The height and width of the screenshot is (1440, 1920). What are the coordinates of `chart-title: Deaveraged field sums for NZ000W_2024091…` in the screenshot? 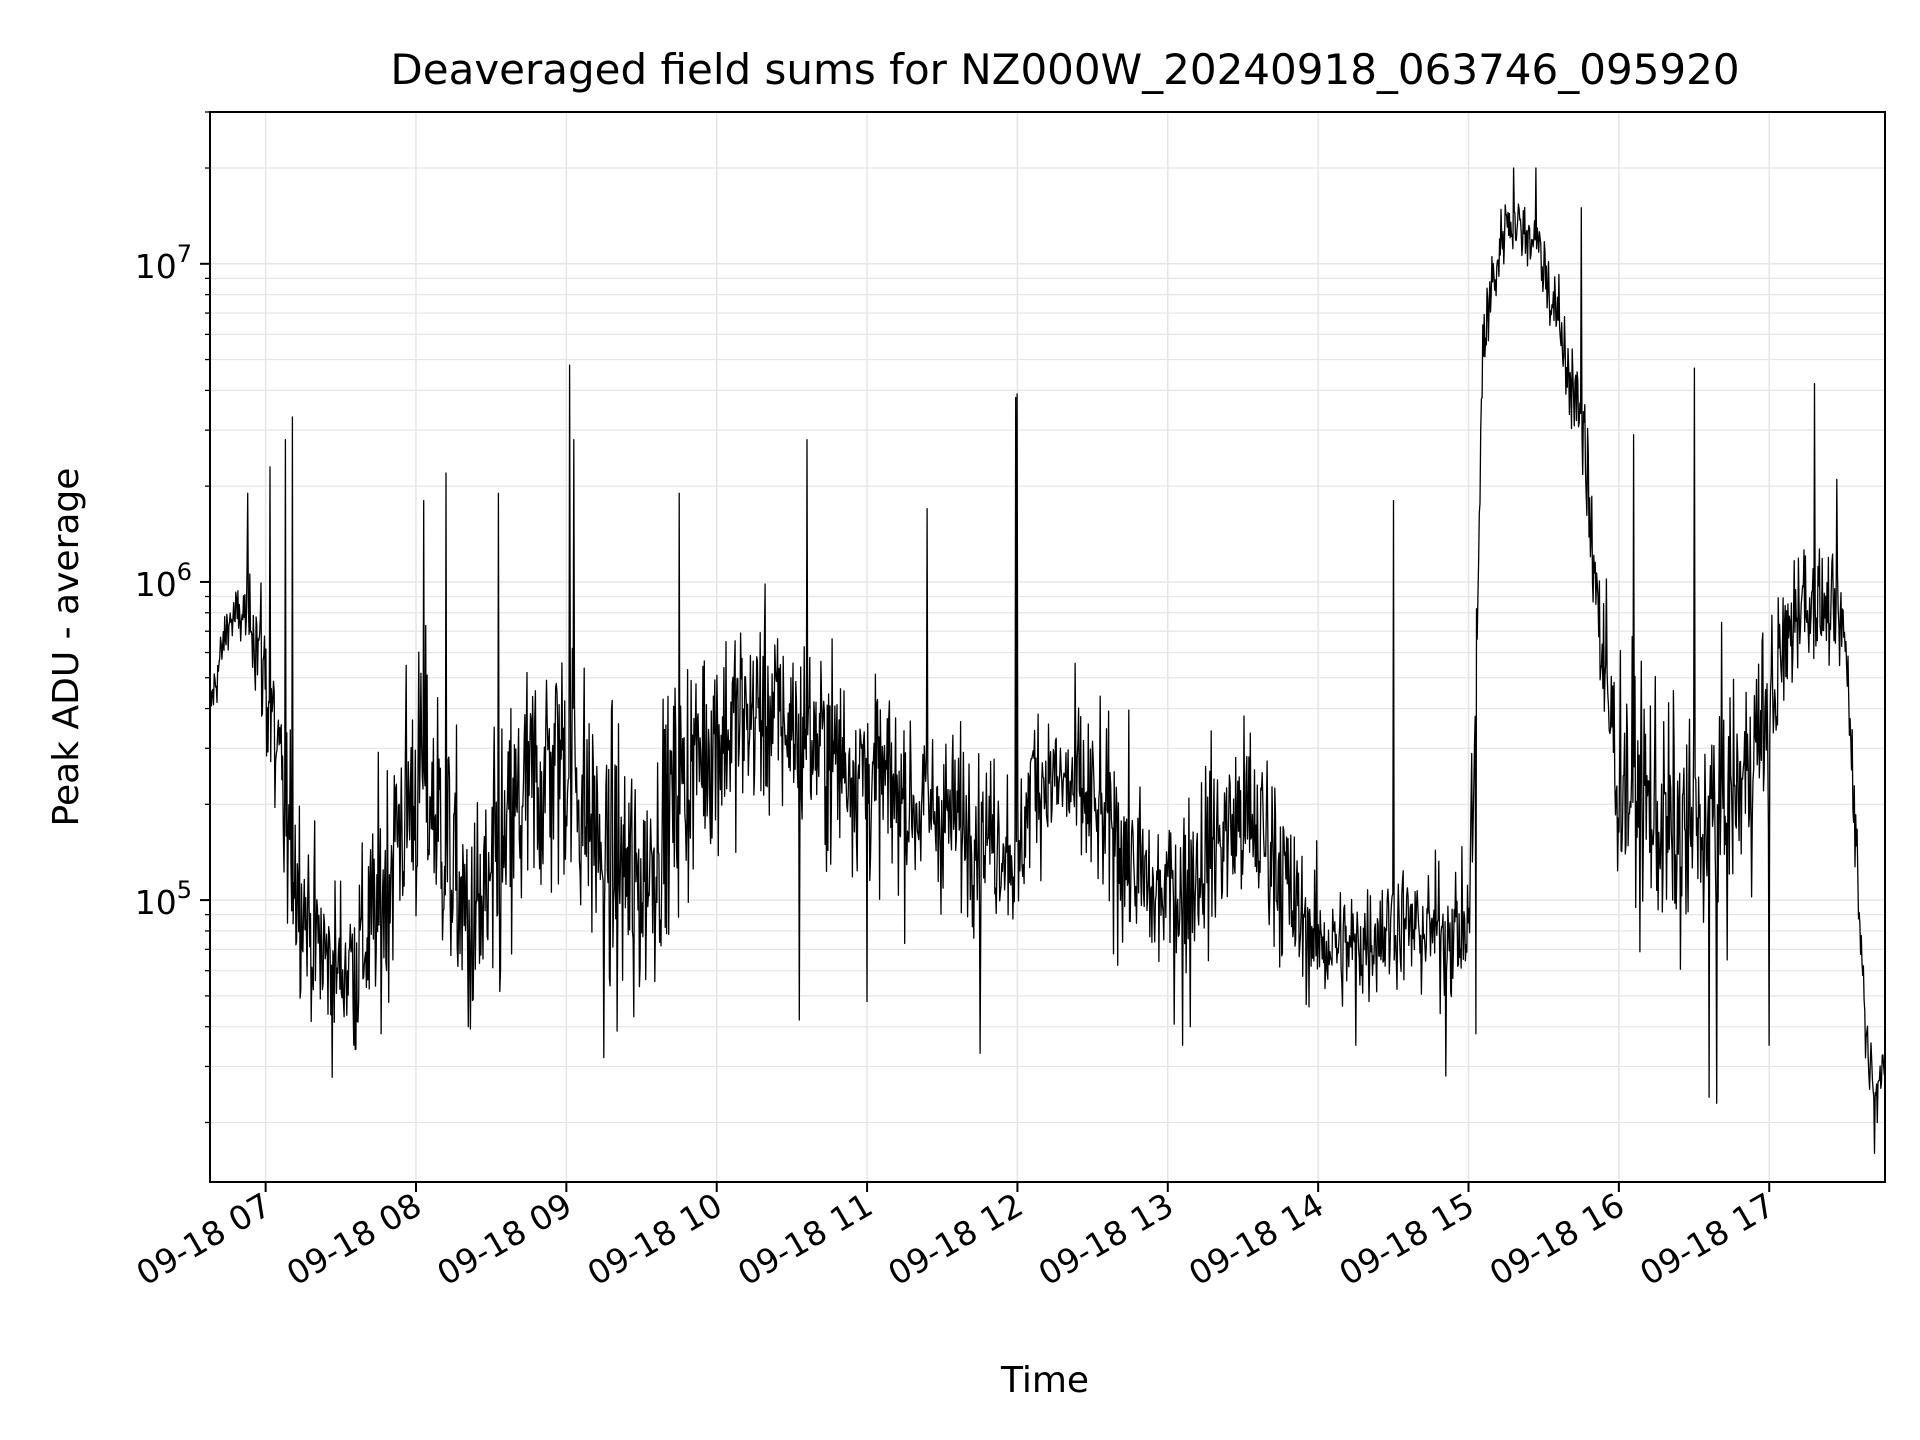 It's located at (1064, 69).